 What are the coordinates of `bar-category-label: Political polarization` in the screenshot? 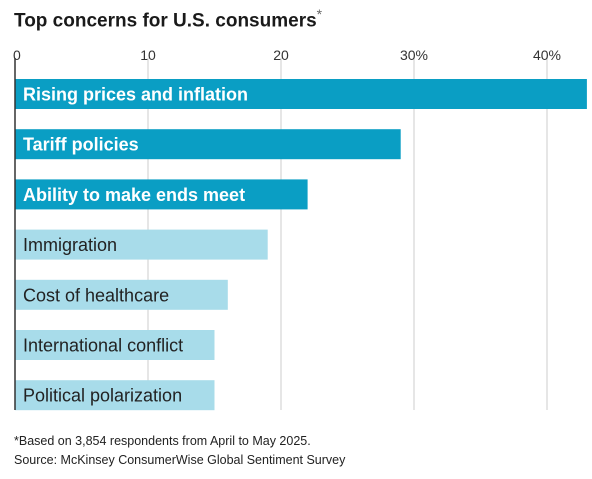 It's located at (102, 396).